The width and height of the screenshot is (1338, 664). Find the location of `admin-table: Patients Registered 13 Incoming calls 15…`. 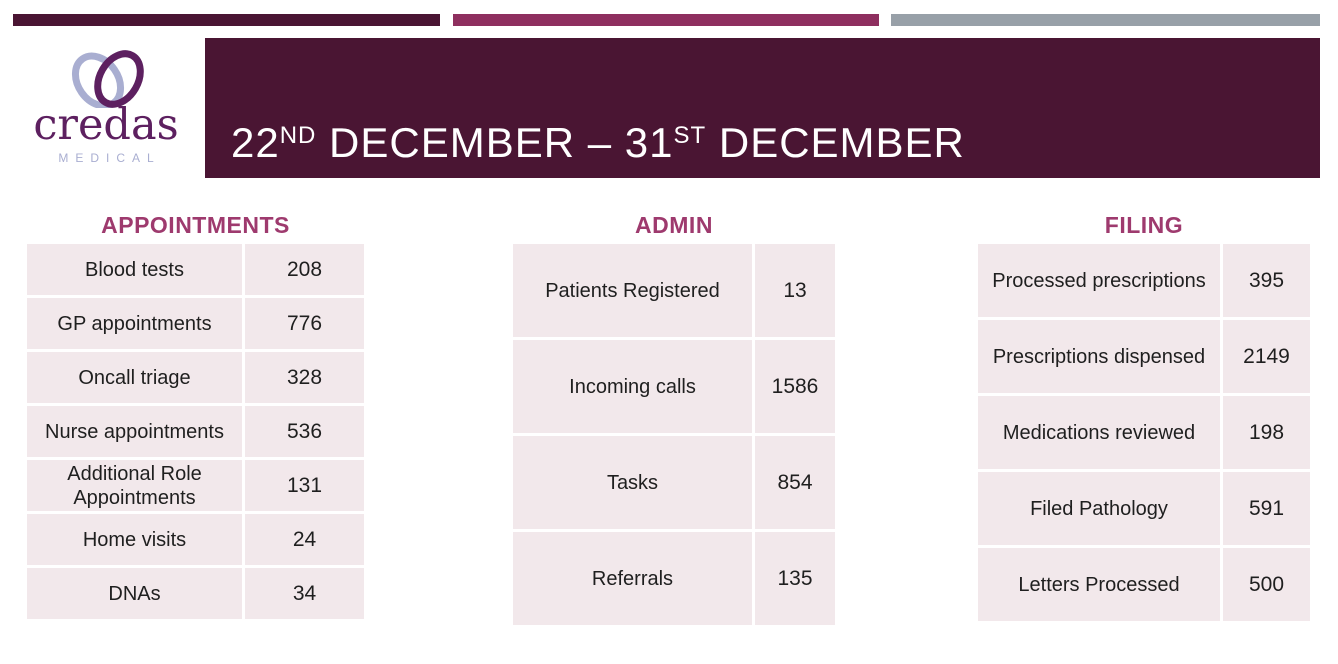

admin-table: Patients Registered 13 Incoming calls 15… is located at coordinates (674, 434).